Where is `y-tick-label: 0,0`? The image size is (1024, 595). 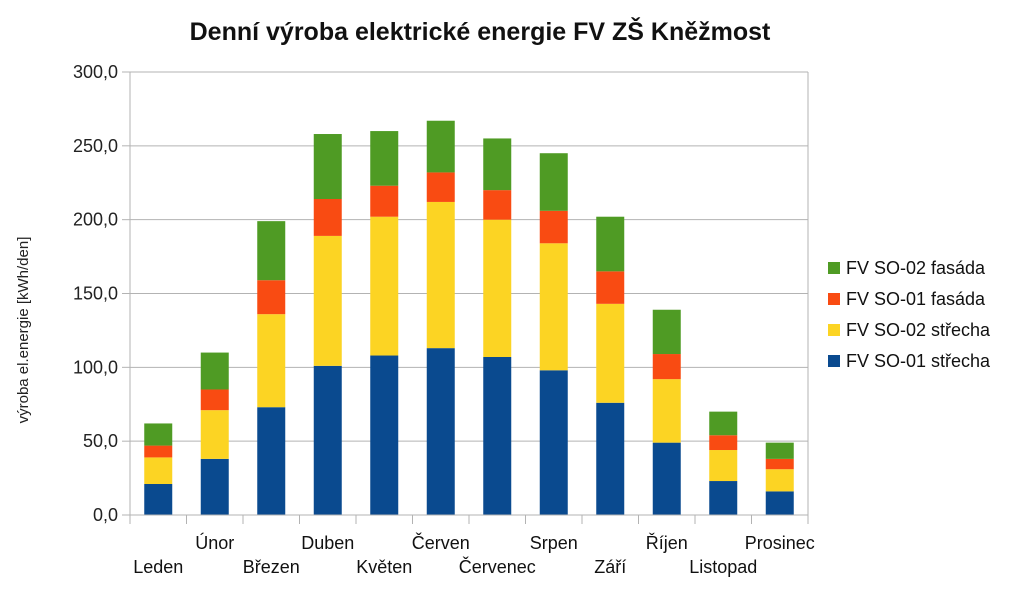 y-tick-label: 0,0 is located at coordinates (105, 515).